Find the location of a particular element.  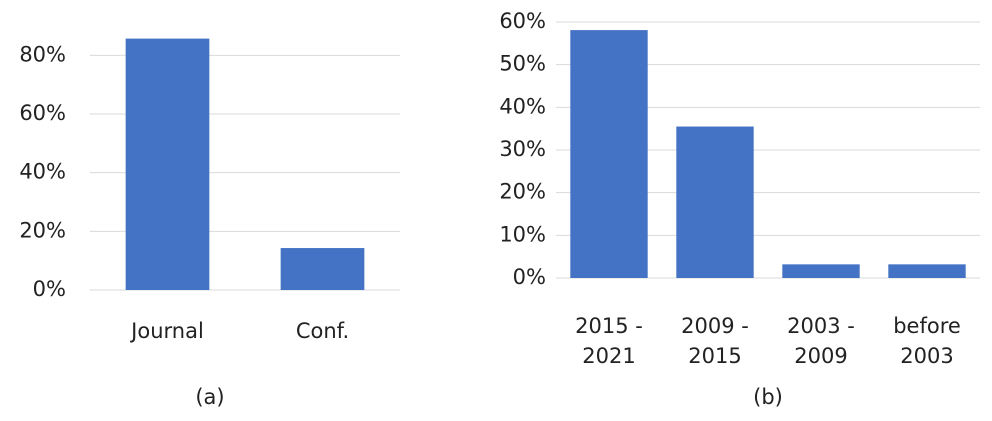

x-tick-label: 2021 is located at coordinates (608, 356).